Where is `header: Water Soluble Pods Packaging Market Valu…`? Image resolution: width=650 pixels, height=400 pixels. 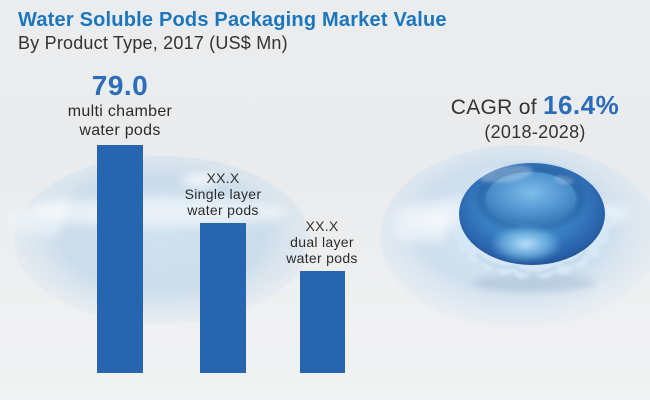 header: Water Soluble Pods Packaging Market Valu… is located at coordinates (232, 31).